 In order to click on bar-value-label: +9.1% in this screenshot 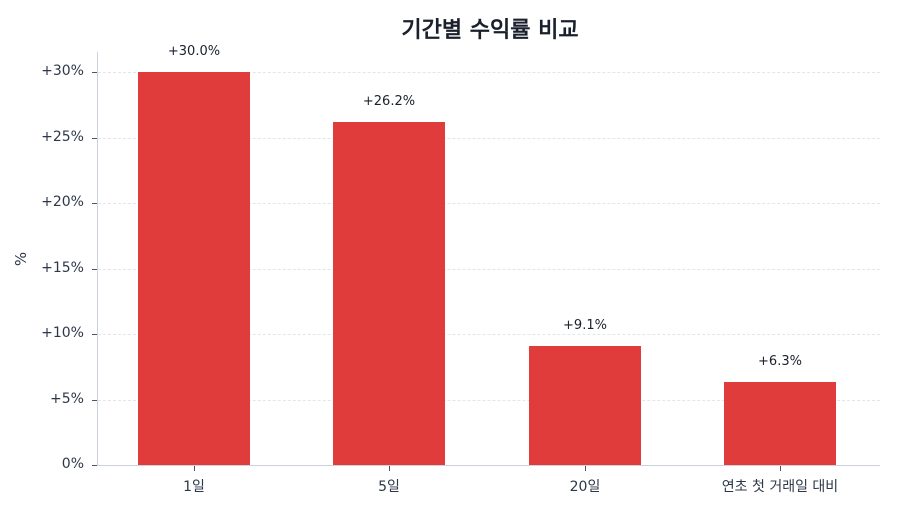, I will do `click(585, 325)`.